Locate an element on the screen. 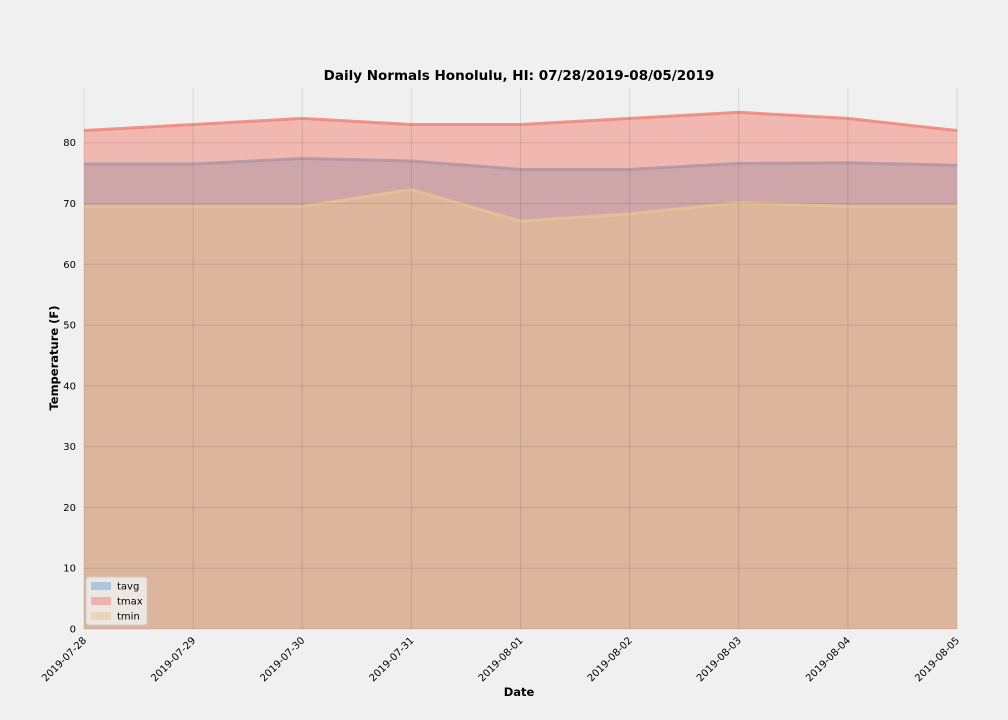 This screenshot has width=1008, height=720. y-ticks-group: 0 10 20 30 40 50 60 70 80 is located at coordinates (69, 386).